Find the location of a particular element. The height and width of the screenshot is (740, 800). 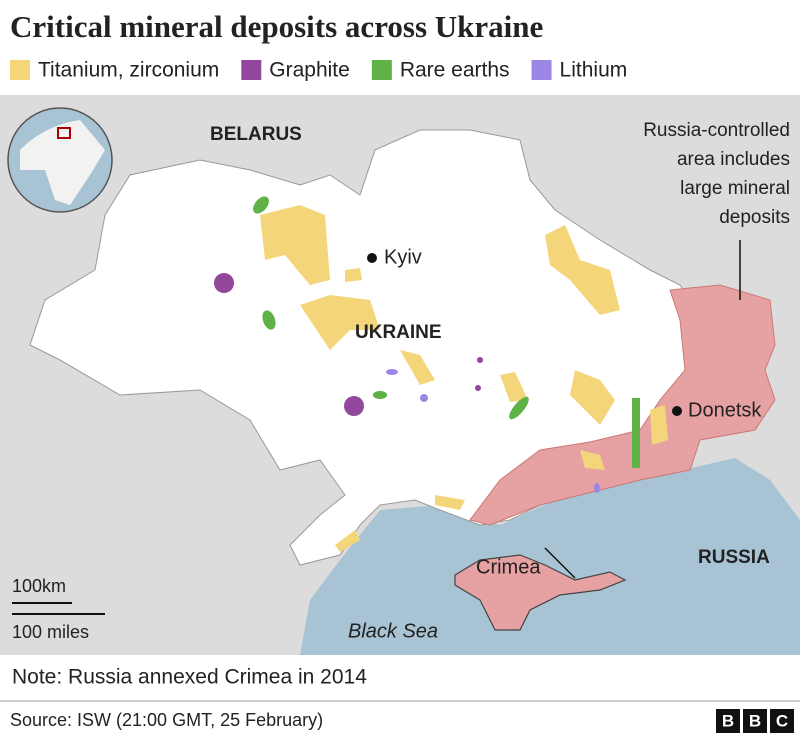

title: Critical mineral deposits across Ukraine is located at coordinates (276, 26).